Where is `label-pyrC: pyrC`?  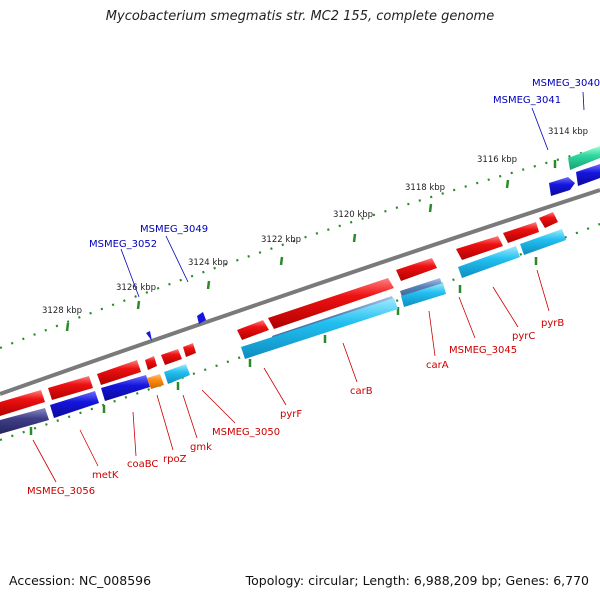 label-pyrC: pyrC is located at coordinates (523, 336).